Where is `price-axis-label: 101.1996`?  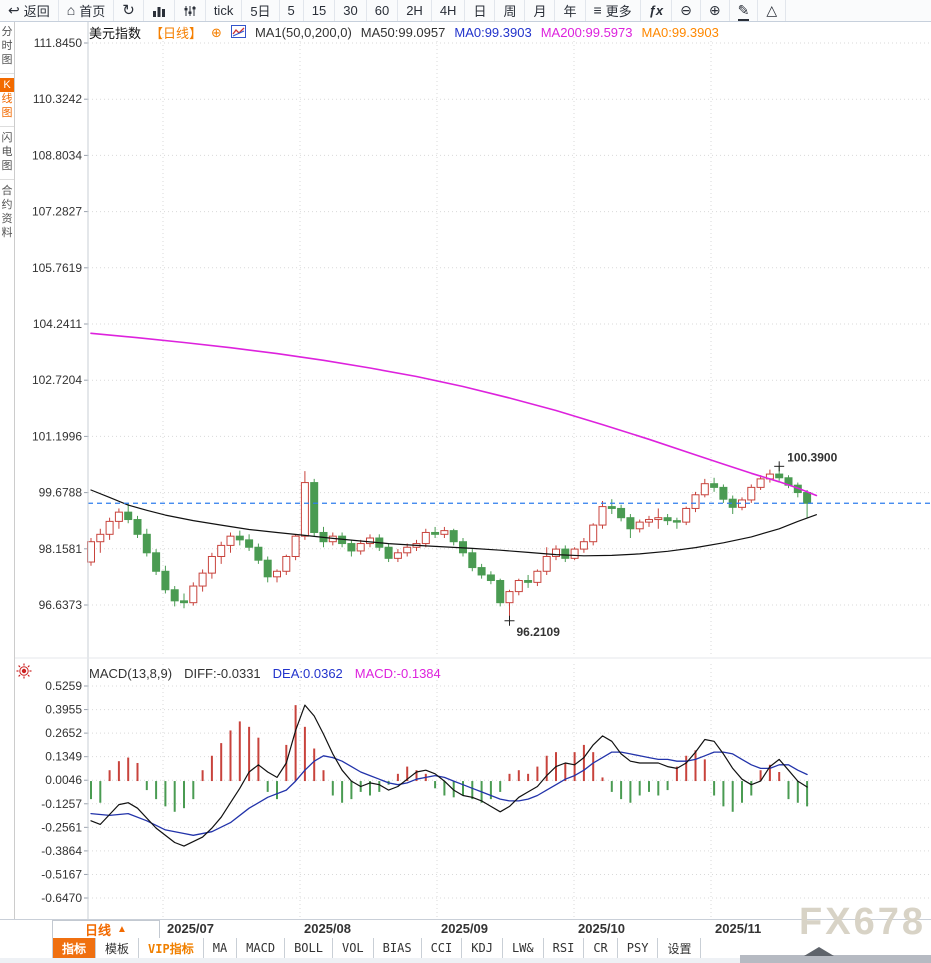
price-axis-label: 101.1996 is located at coordinates (57, 436).